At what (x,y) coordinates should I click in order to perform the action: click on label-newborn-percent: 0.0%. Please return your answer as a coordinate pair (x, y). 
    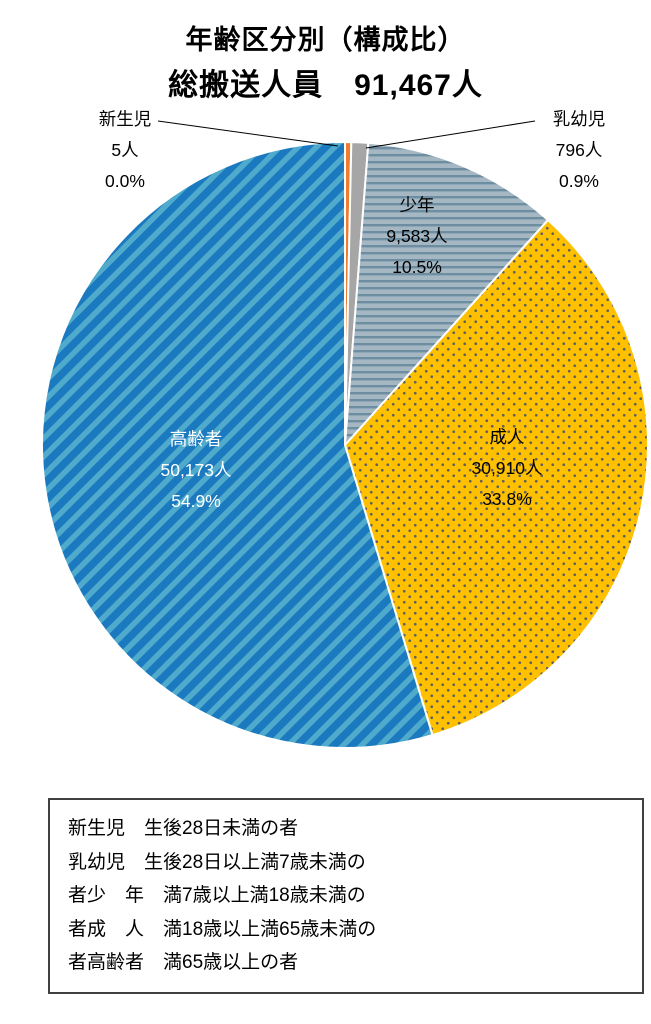
    Looking at the image, I should click on (125, 181).